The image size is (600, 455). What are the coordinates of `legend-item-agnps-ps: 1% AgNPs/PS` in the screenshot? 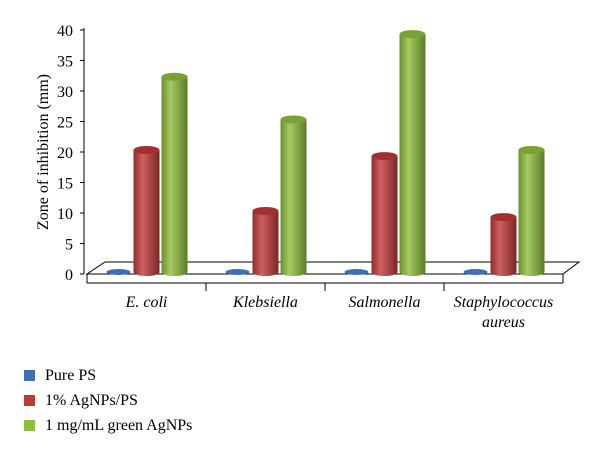 It's located at (108, 400).